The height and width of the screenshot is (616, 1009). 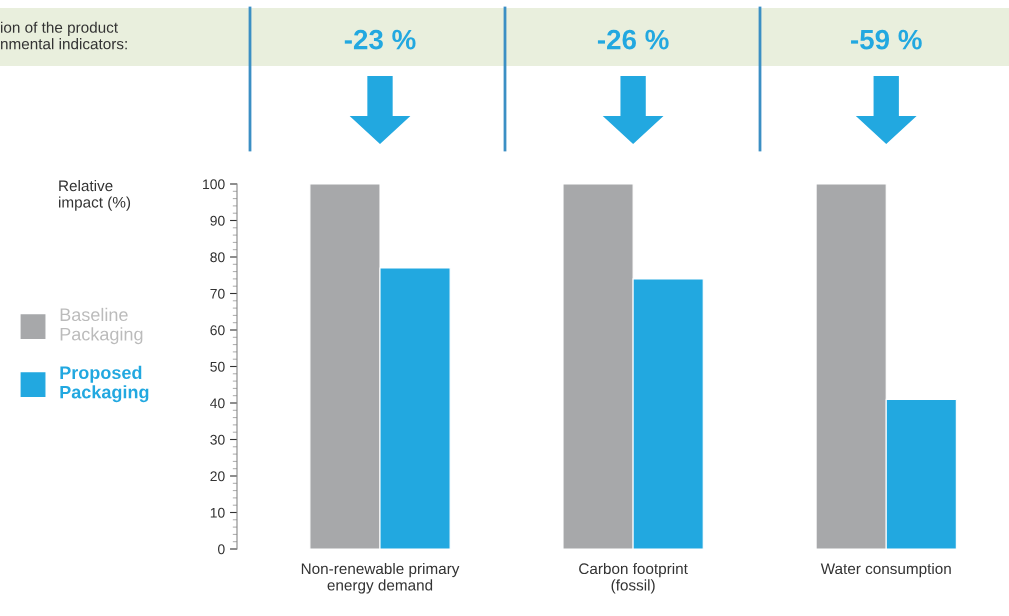 What do you see at coordinates (217, 366) in the screenshot?
I see `y-tick-label: 50` at bounding box center [217, 366].